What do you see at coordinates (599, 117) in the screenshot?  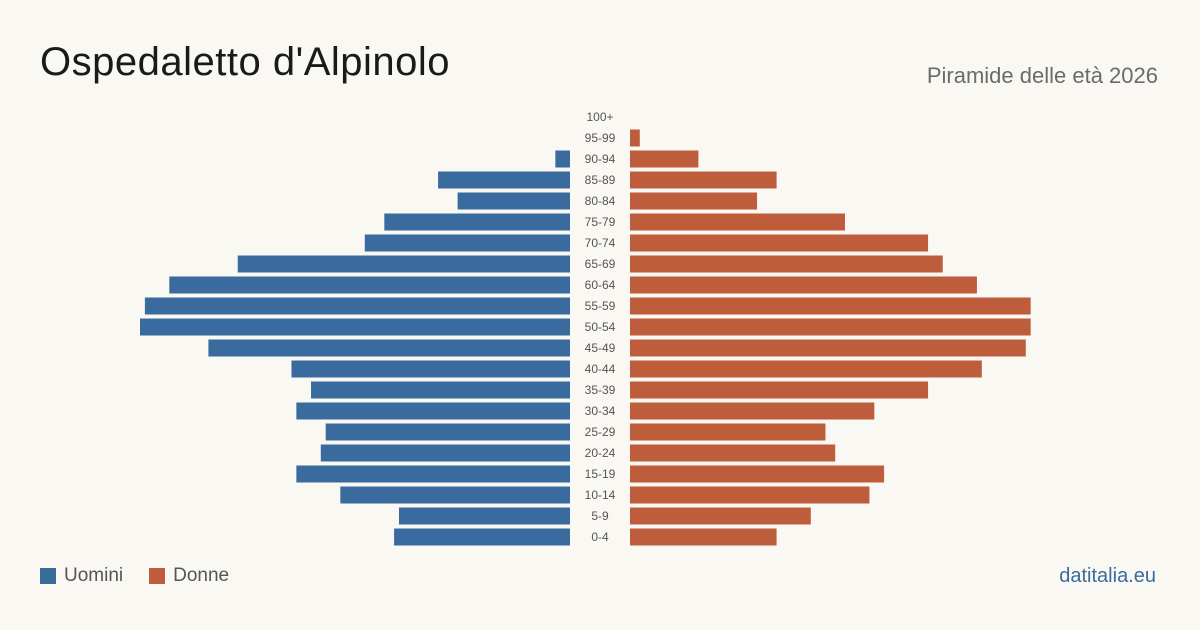 I see `age-label-100+: 100+` at bounding box center [599, 117].